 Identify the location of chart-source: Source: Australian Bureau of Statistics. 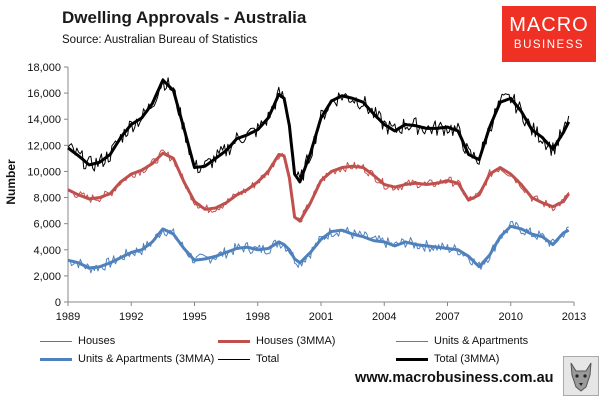
(160, 40).